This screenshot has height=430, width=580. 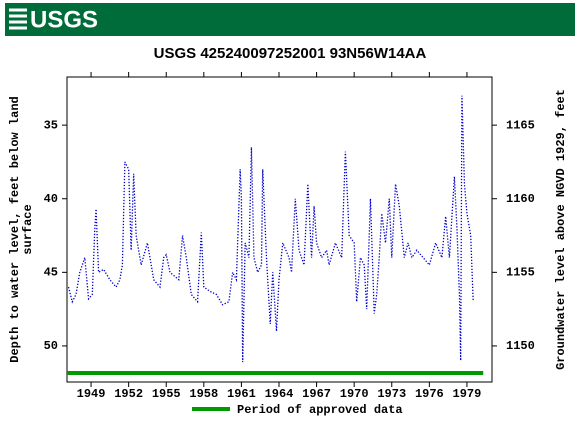 What do you see at coordinates (51, 199) in the screenshot?
I see `y-tick-label: 40` at bounding box center [51, 199].